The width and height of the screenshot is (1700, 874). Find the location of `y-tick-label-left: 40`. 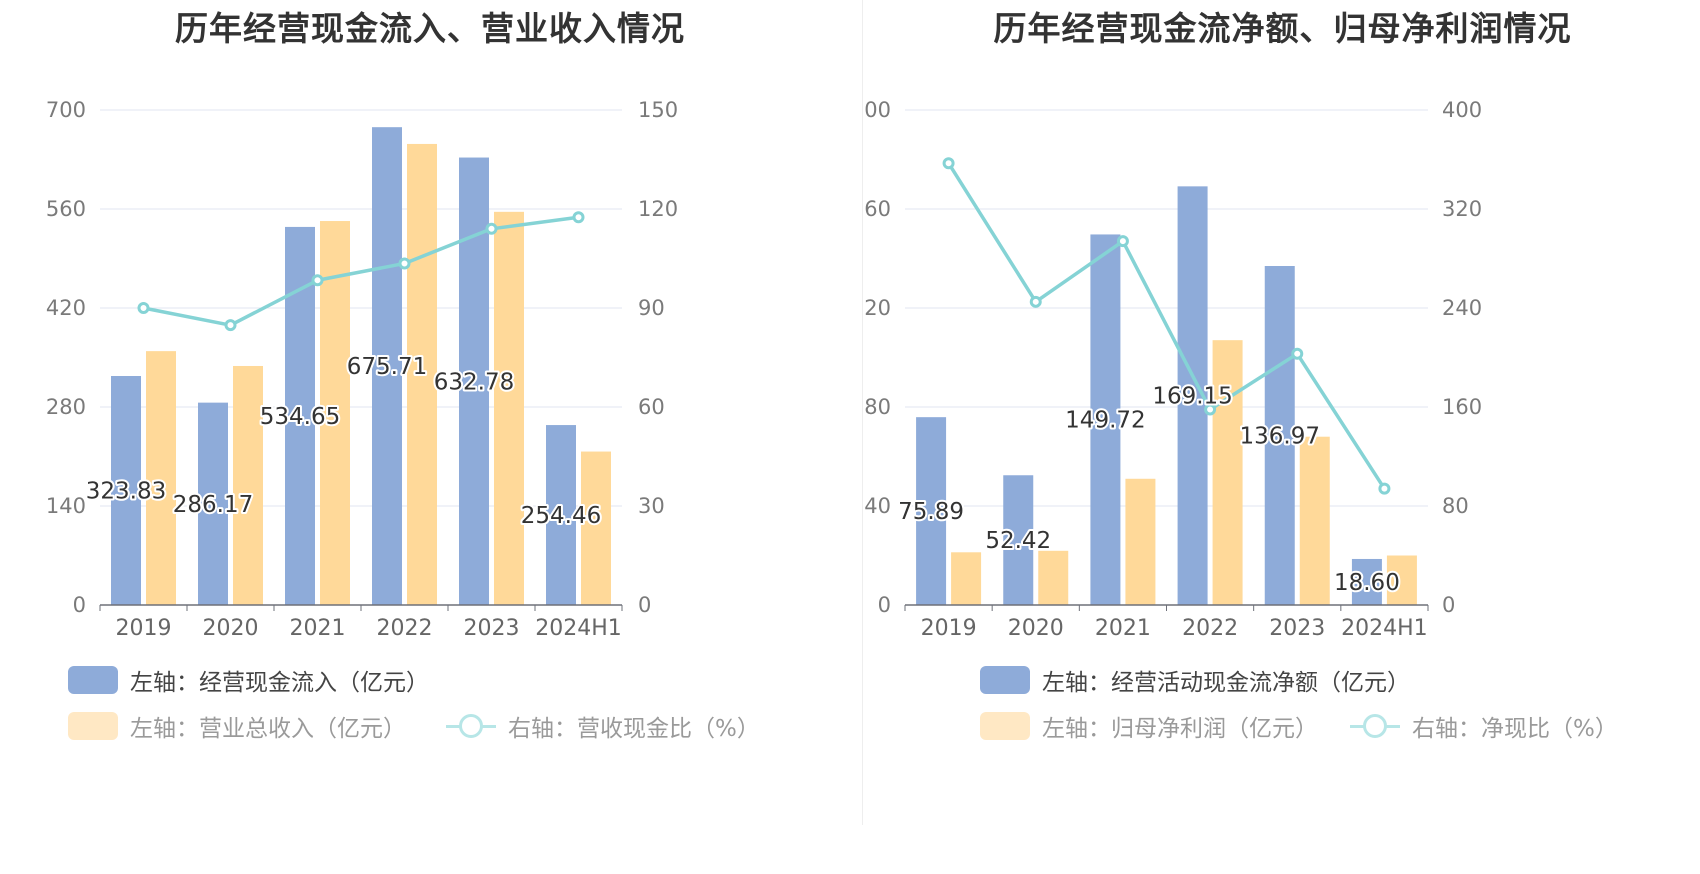

y-tick-label-left: 40 is located at coordinates (878, 506).